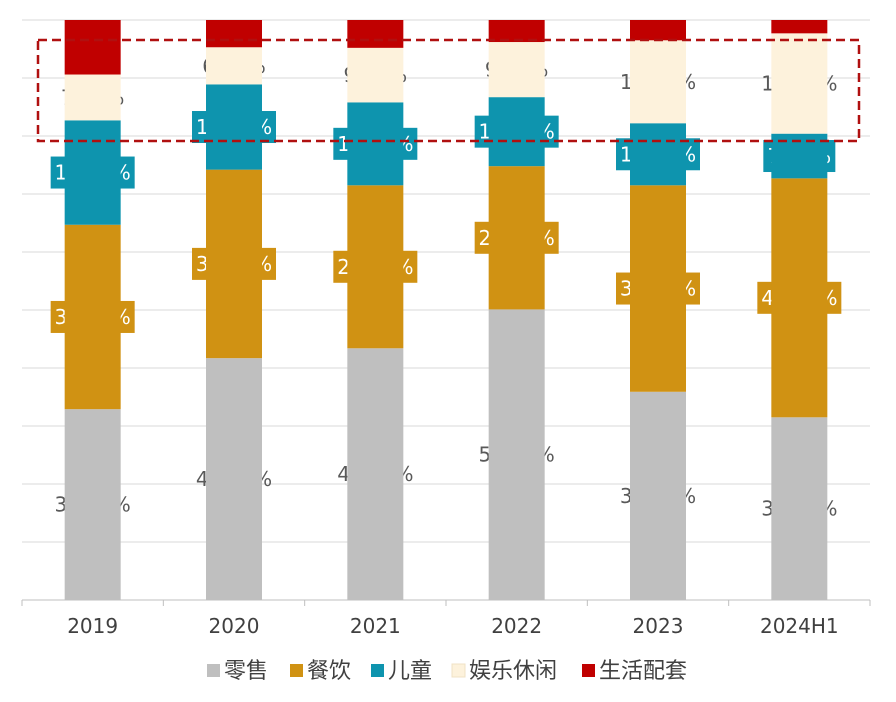 The height and width of the screenshot is (702, 896). I want to click on bar-segment-0-2021, so click(375, 474).